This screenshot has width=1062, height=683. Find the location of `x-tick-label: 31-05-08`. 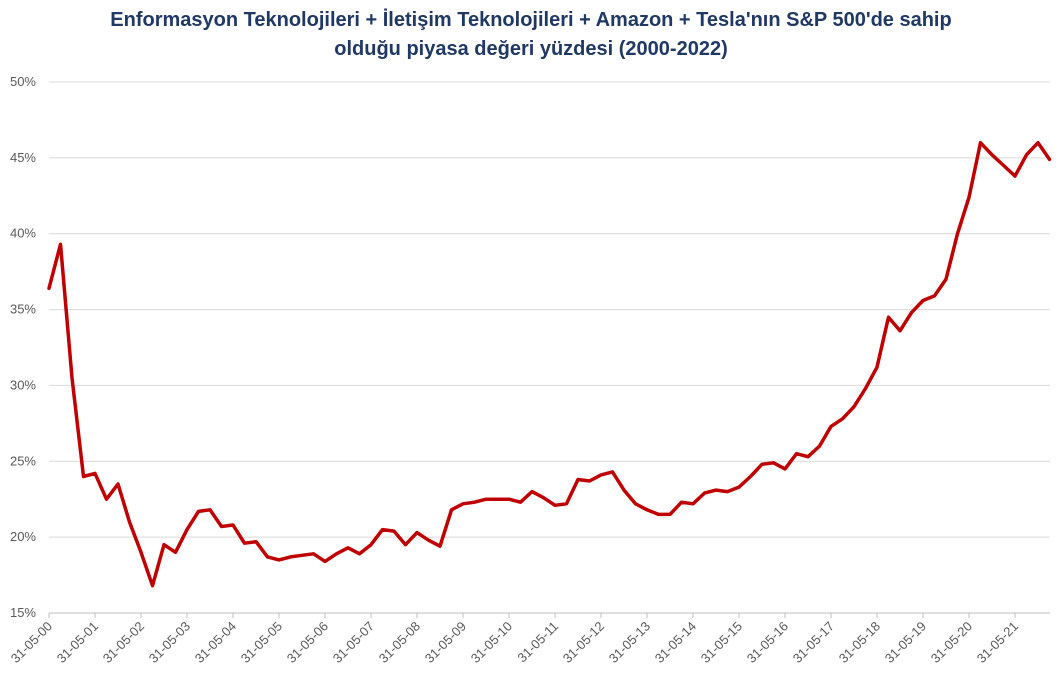

x-tick-label: 31-05-08 is located at coordinates (399, 642).